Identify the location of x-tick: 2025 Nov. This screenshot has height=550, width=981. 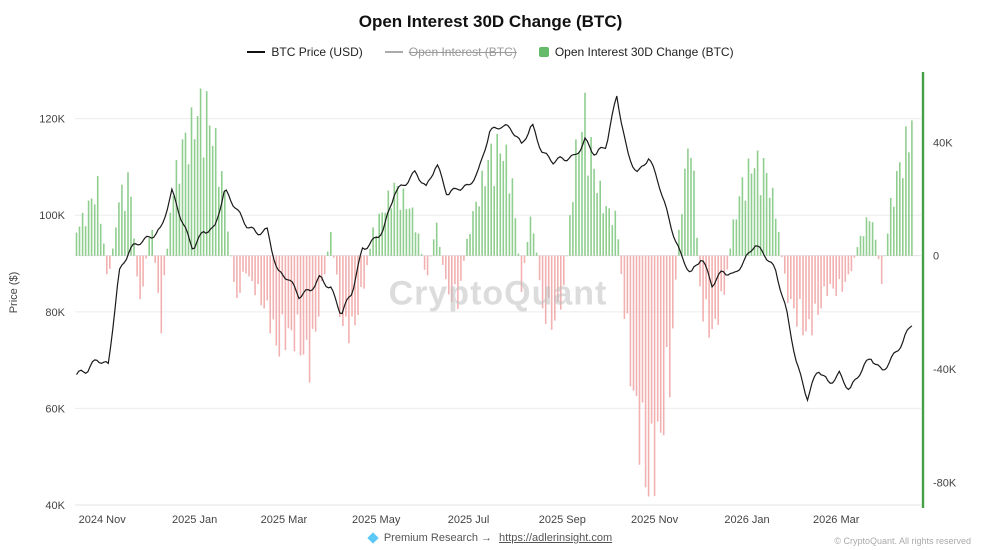
(655, 520).